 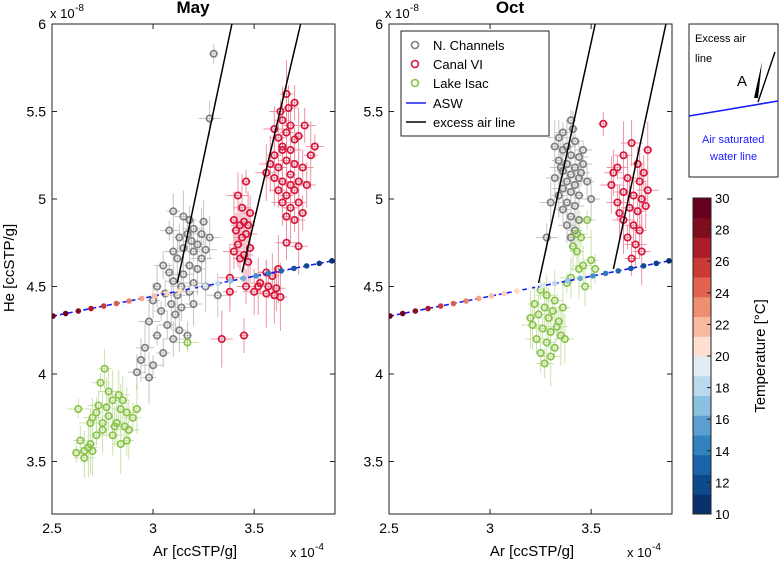 What do you see at coordinates (628, 198) in the screenshot?
I see `oct-series-canal-vi` at bounding box center [628, 198].